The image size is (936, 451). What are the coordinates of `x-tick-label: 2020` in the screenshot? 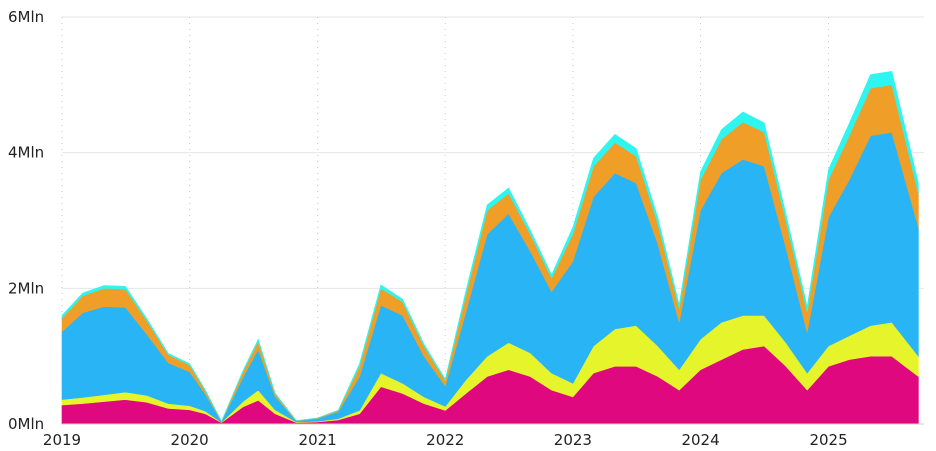 It's located at (190, 440).